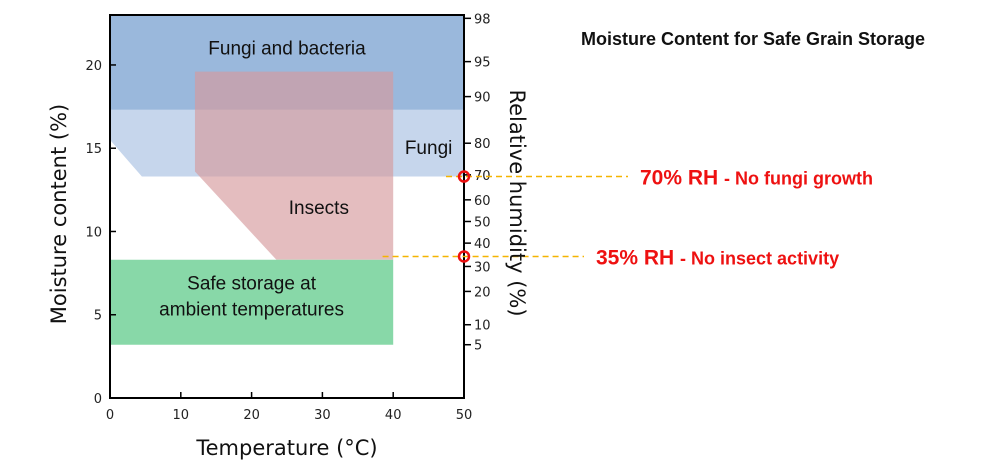  I want to click on x-tick-label: 0, so click(110, 415).